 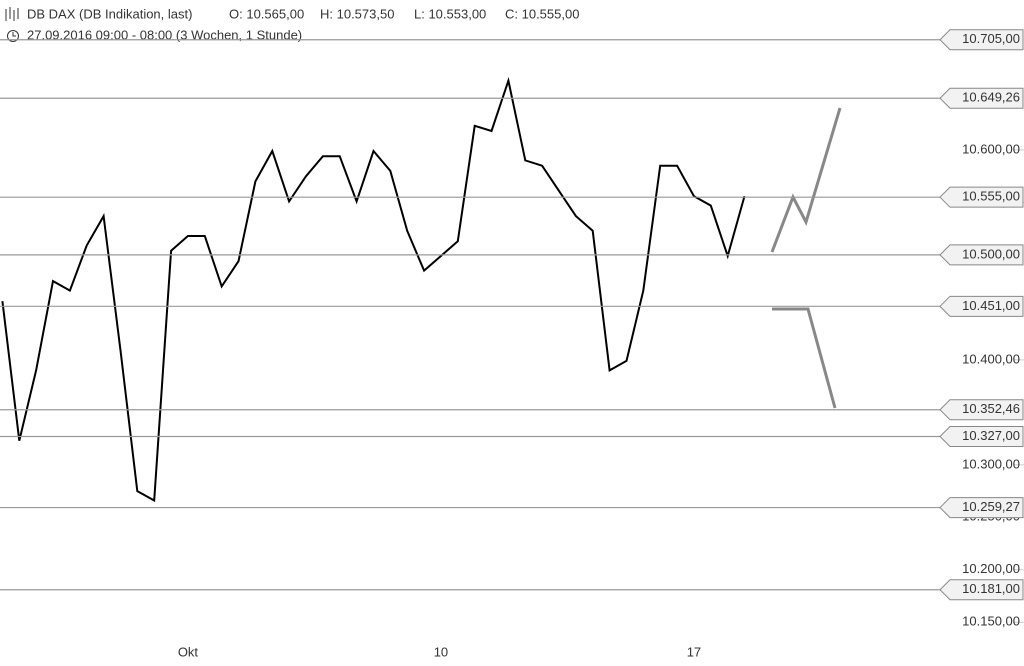 I want to click on level-label: 10.259,27, so click(x=991, y=506).